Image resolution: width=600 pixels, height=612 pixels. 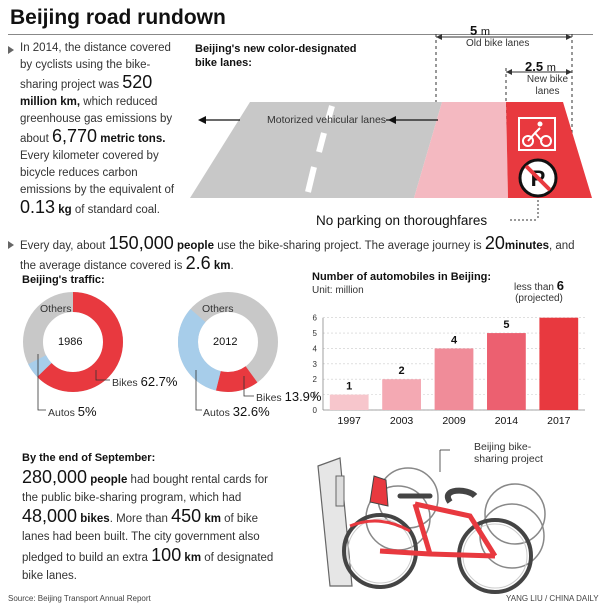 What do you see at coordinates (437, 534) in the screenshot?
I see `front-bike` at bounding box center [437, 534].